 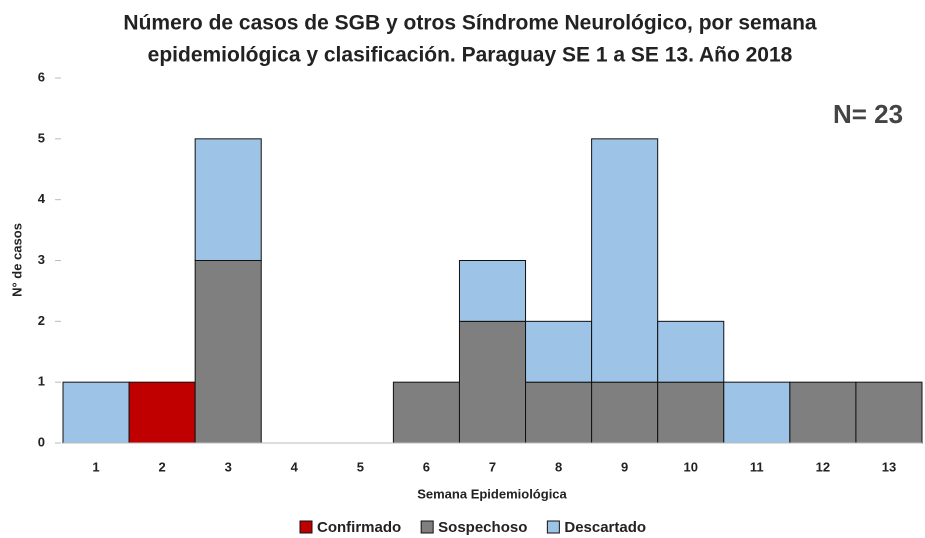 What do you see at coordinates (41, 320) in the screenshot?
I see `y-tick-label: 2` at bounding box center [41, 320].